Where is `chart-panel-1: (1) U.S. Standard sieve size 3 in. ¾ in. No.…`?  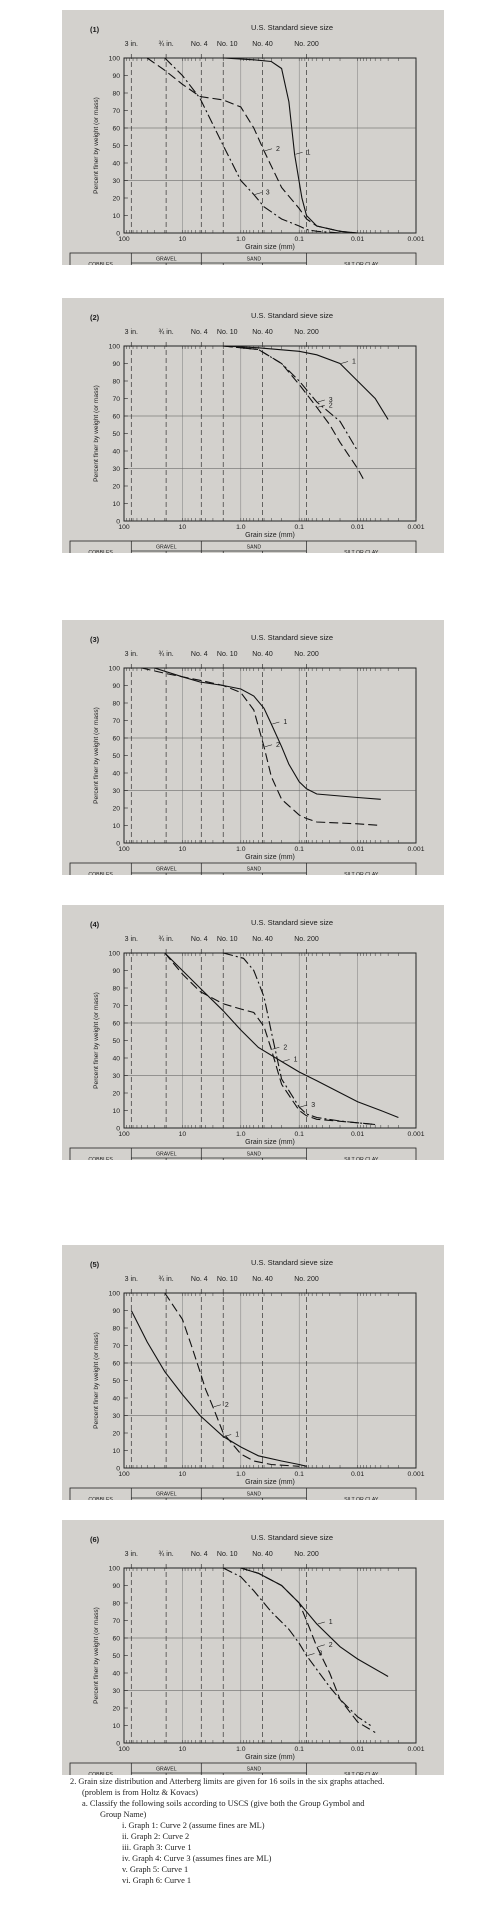 chart-panel-1: (1) U.S. Standard sieve size 3 in. ¾ in. No.… is located at coordinates (253, 137).